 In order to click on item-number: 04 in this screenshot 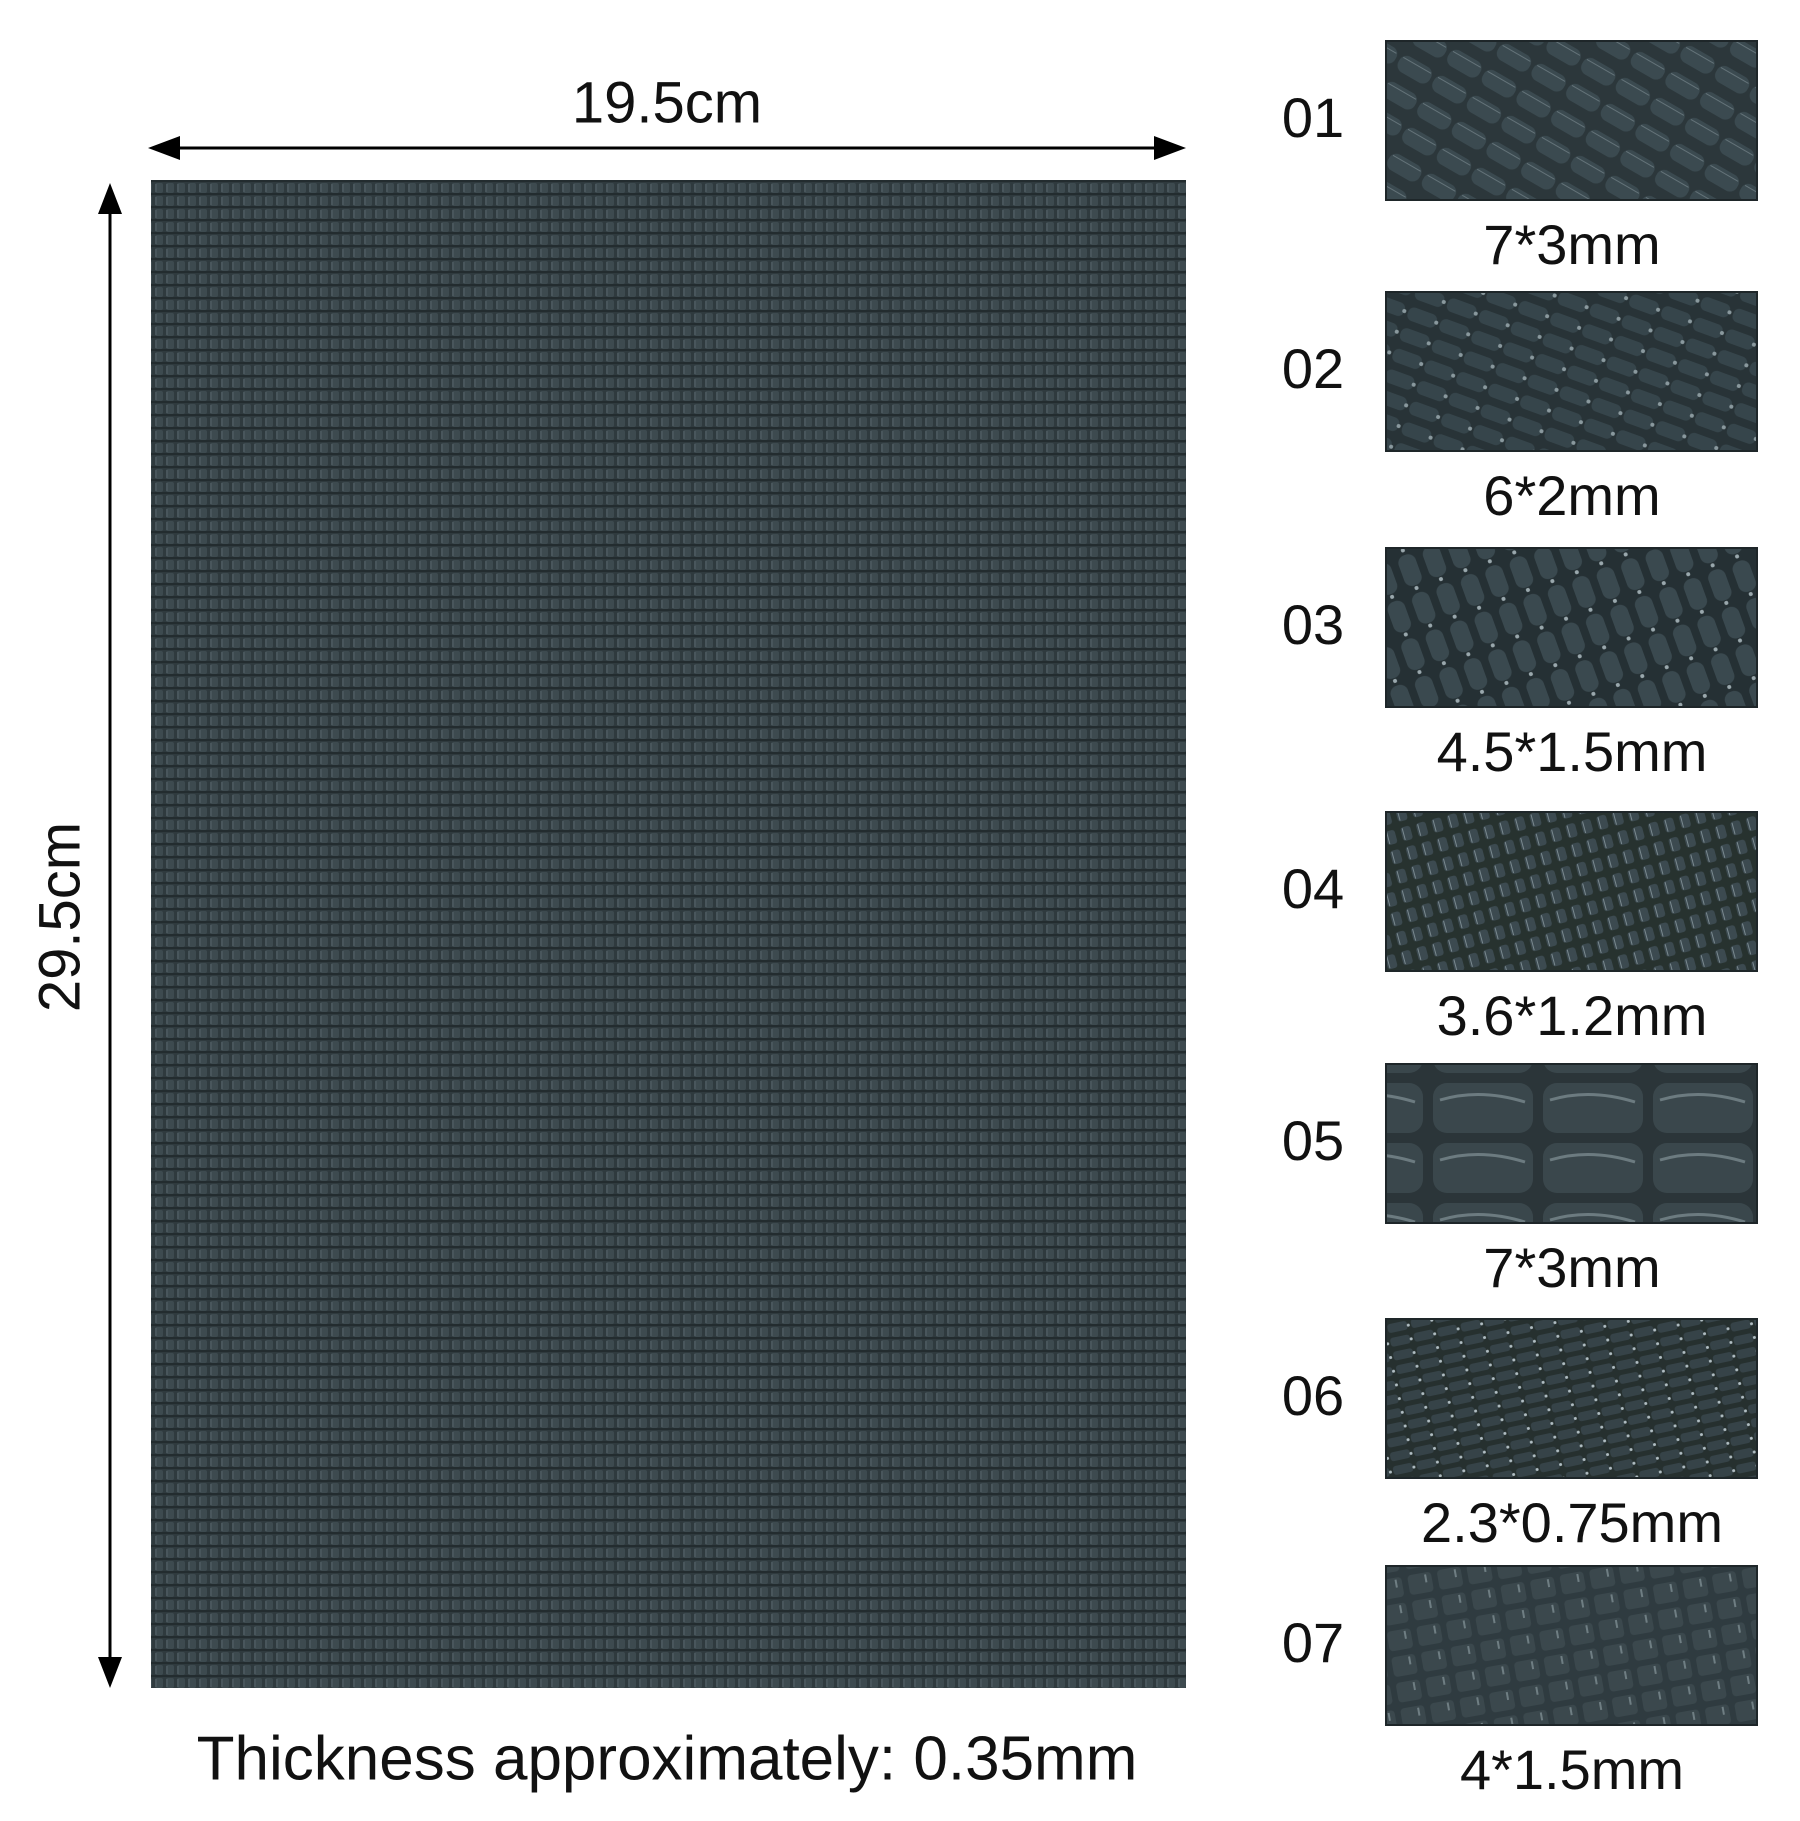, I will do `click(1313, 888)`.